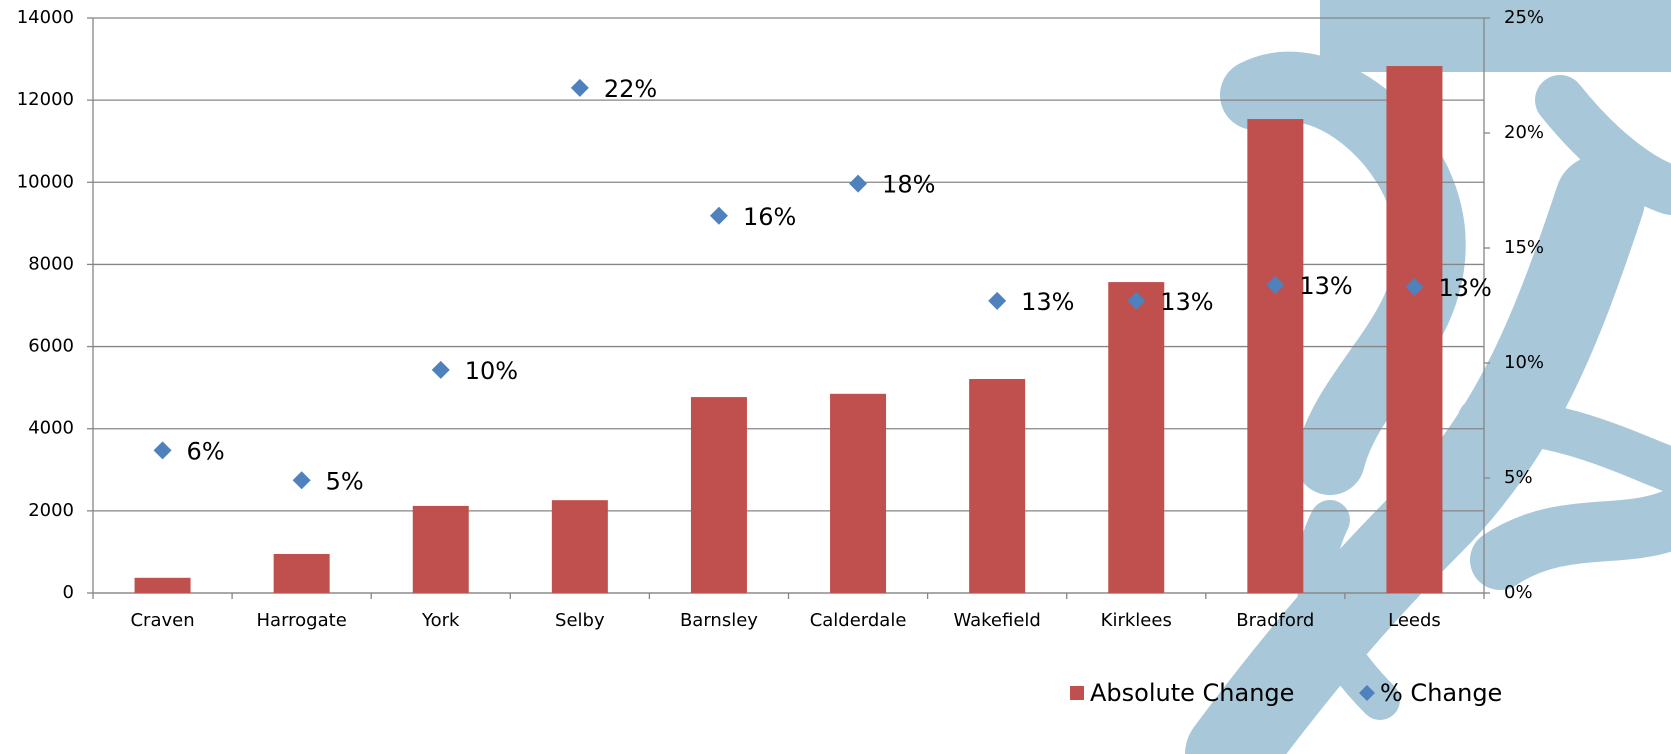 This screenshot has width=1671, height=754. I want to click on x-tick-label: Leeds, so click(1414, 620).